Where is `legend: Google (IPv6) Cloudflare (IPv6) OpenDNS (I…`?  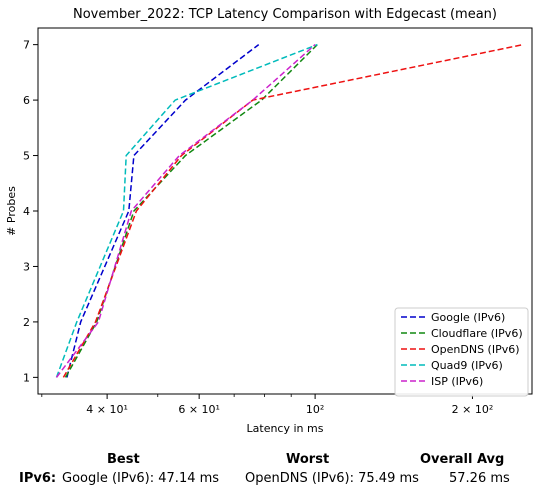
legend: Google (IPv6) Cloudflare (IPv6) OpenDNS (I… is located at coordinates (461, 352).